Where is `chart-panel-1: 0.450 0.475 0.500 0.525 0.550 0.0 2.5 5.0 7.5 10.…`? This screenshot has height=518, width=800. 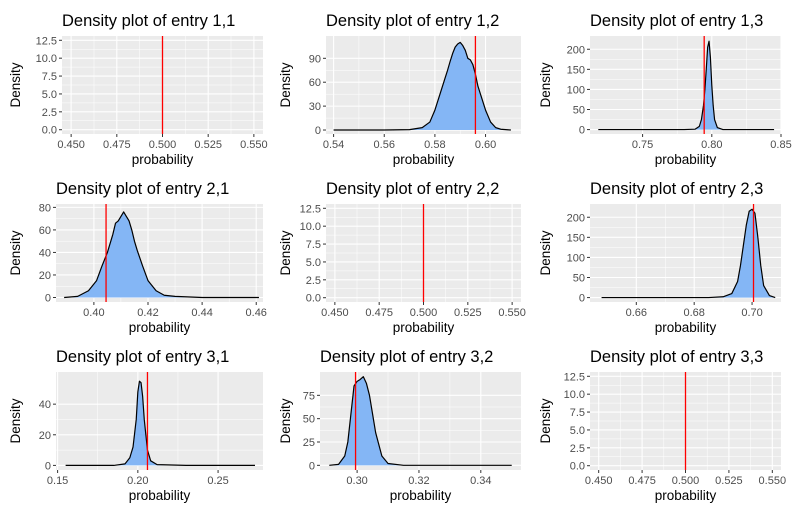 chart-panel-1: 0.450 0.475 0.500 0.525 0.550 0.0 2.5 5.0 7.5 10.… is located at coordinates (138, 89).